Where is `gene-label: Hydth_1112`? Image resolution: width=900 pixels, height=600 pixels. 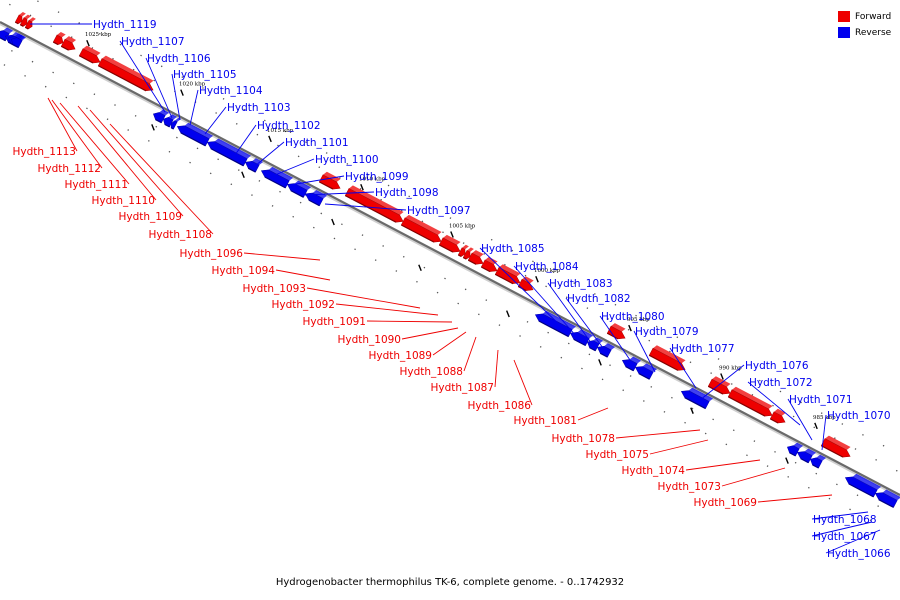
gene-label: Hydth_1112 is located at coordinates (69, 169).